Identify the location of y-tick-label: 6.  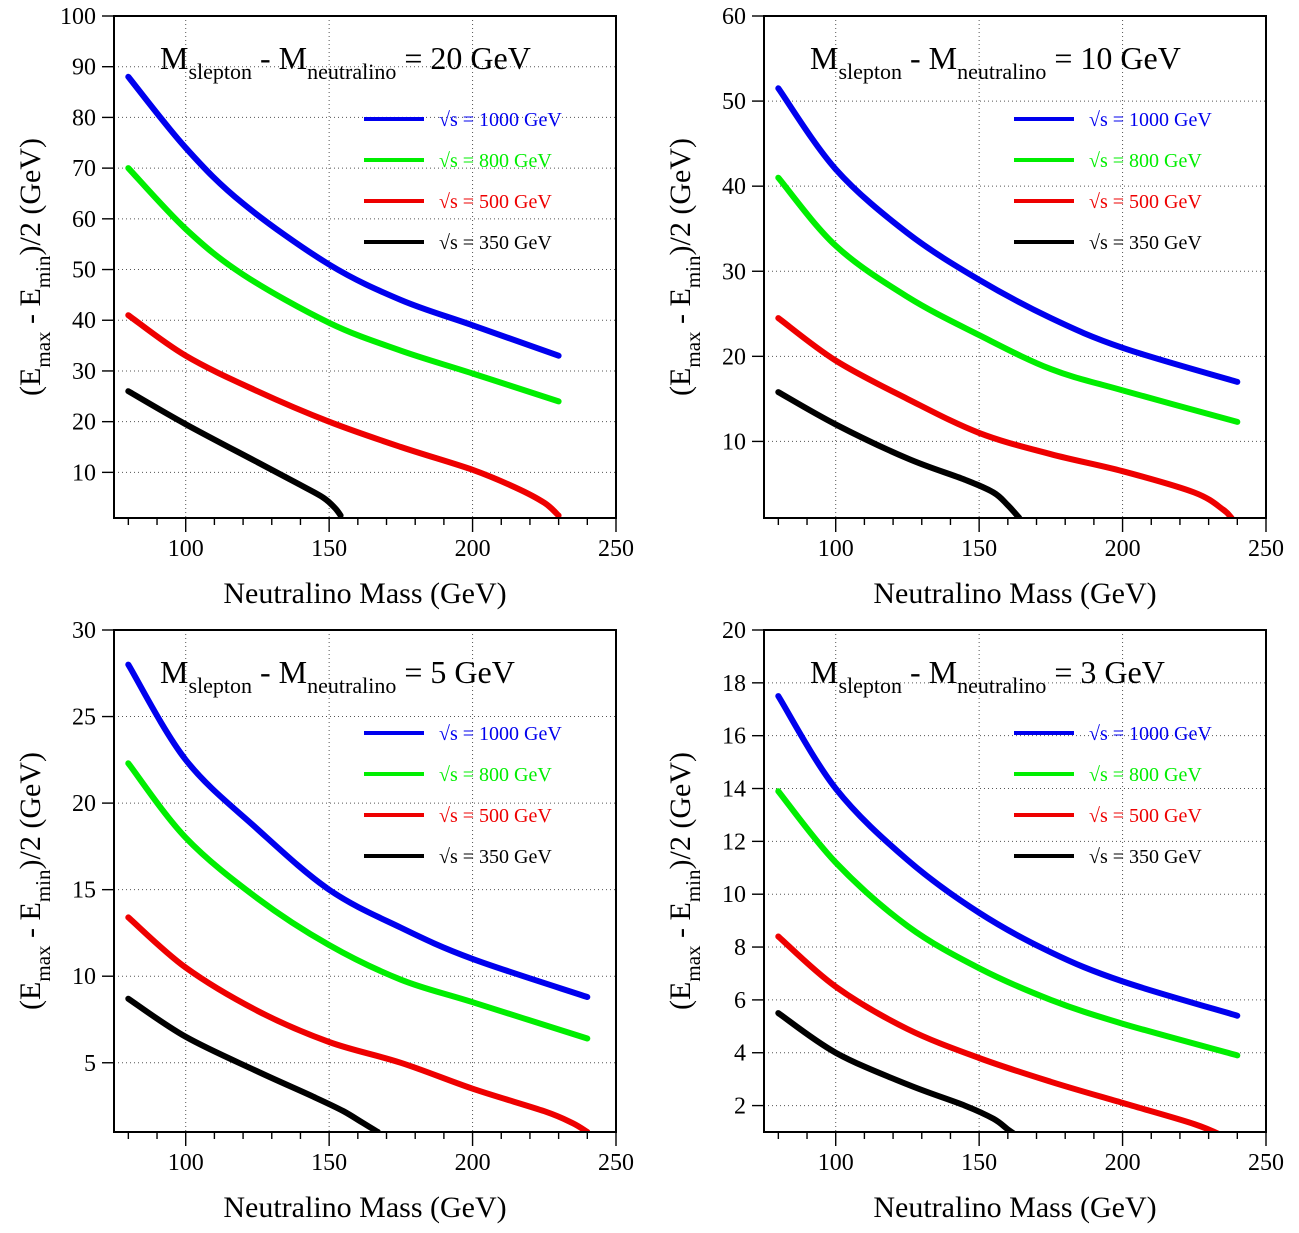
(740, 1001).